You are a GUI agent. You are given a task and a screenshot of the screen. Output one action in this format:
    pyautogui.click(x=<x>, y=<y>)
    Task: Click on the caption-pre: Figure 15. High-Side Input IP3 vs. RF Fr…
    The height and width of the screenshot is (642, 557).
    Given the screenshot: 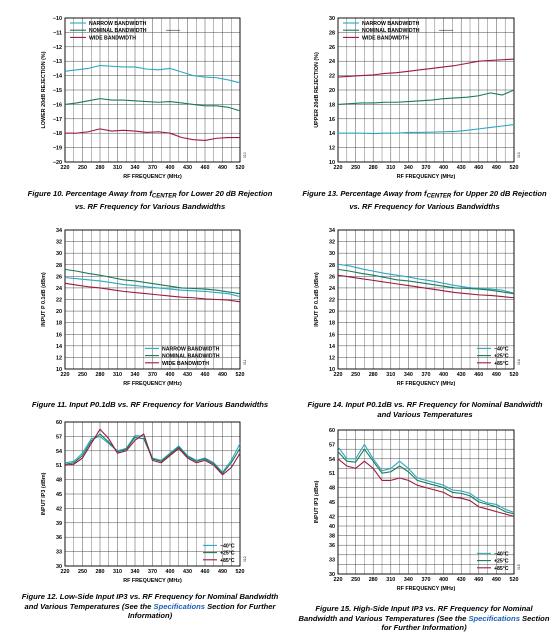 What is the action you would take?
    pyautogui.click(x=415, y=613)
    